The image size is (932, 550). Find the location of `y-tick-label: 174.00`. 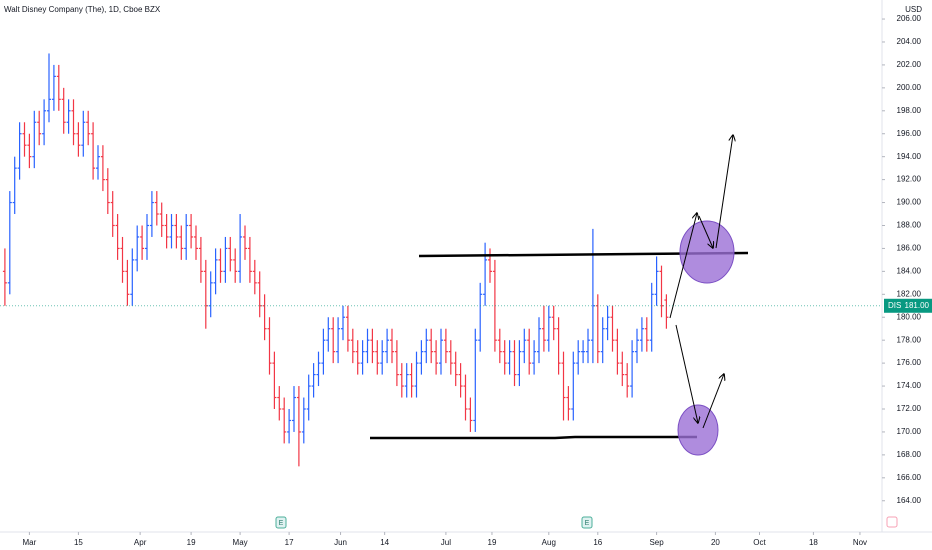

y-tick-label: 174.00 is located at coordinates (909, 385).